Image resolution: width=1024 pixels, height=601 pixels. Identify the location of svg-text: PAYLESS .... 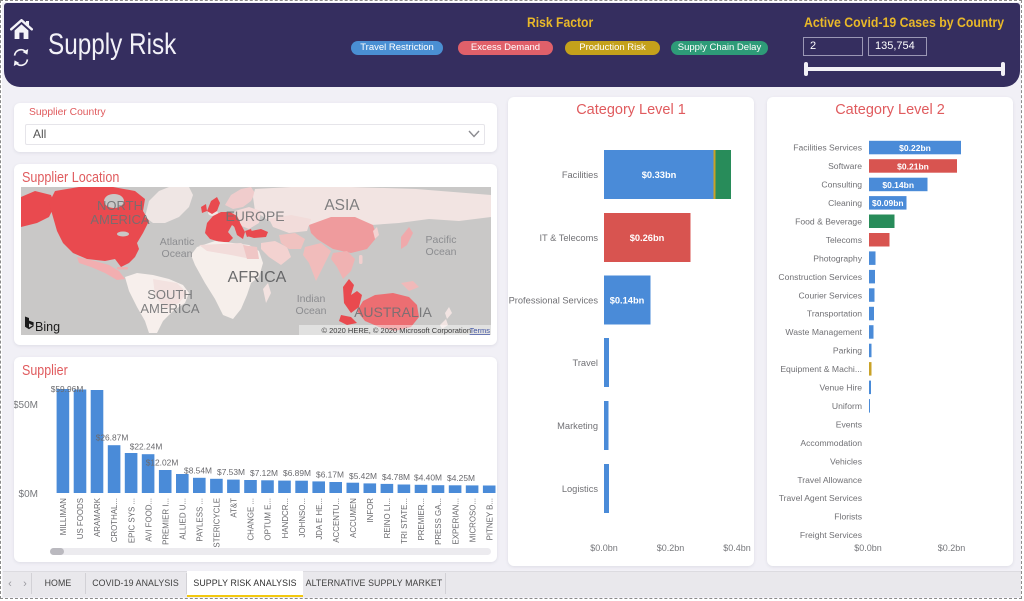
(200, 520).